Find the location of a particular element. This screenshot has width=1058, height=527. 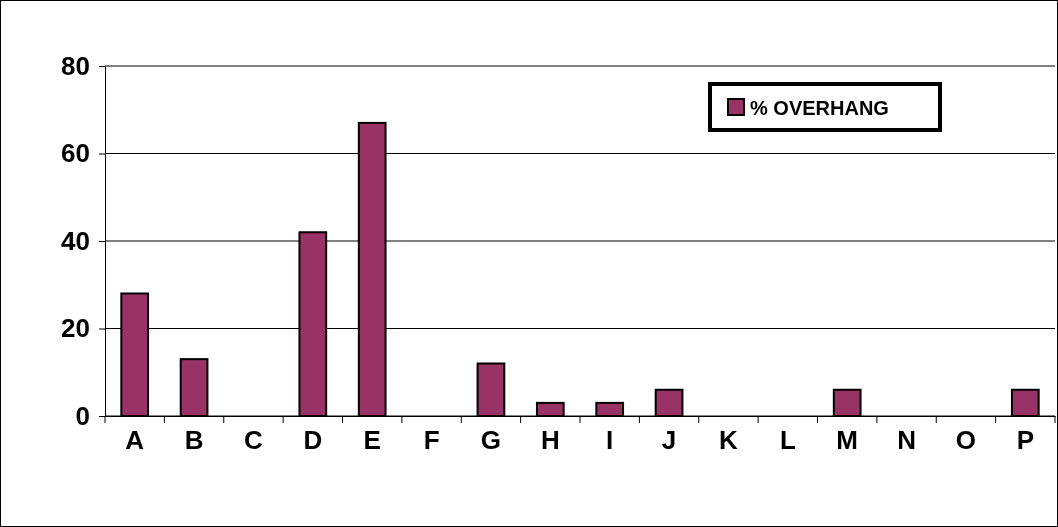

x-tick-label: J is located at coordinates (669, 440).